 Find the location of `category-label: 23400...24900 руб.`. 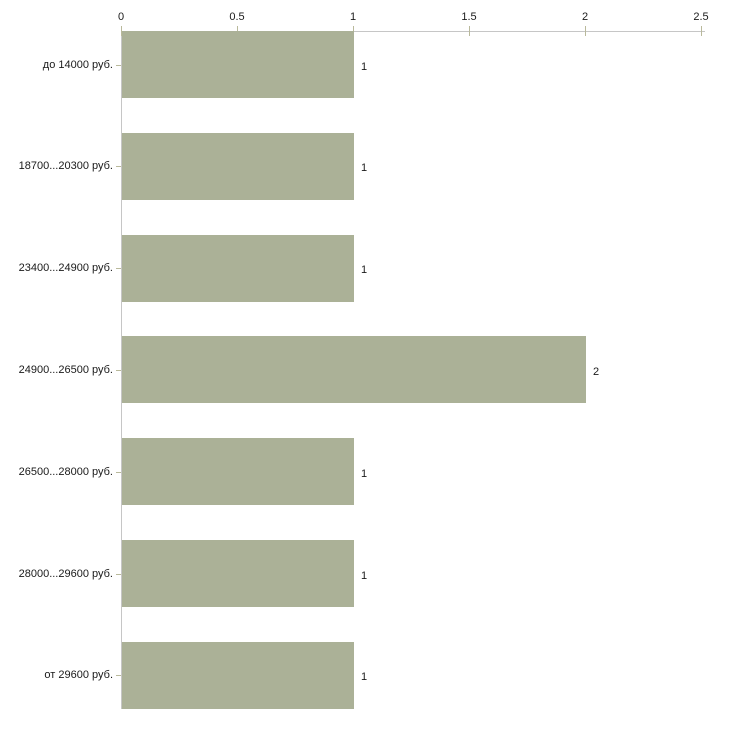

category-label: 23400...24900 руб. is located at coordinates (65, 268).